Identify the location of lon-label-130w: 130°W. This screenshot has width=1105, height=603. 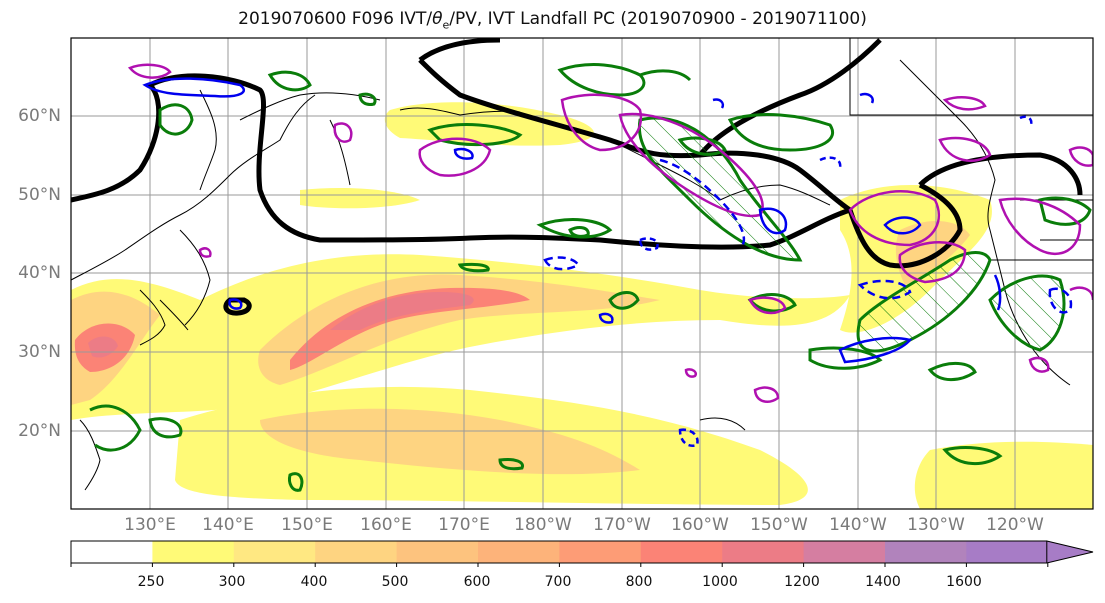
(936, 525).